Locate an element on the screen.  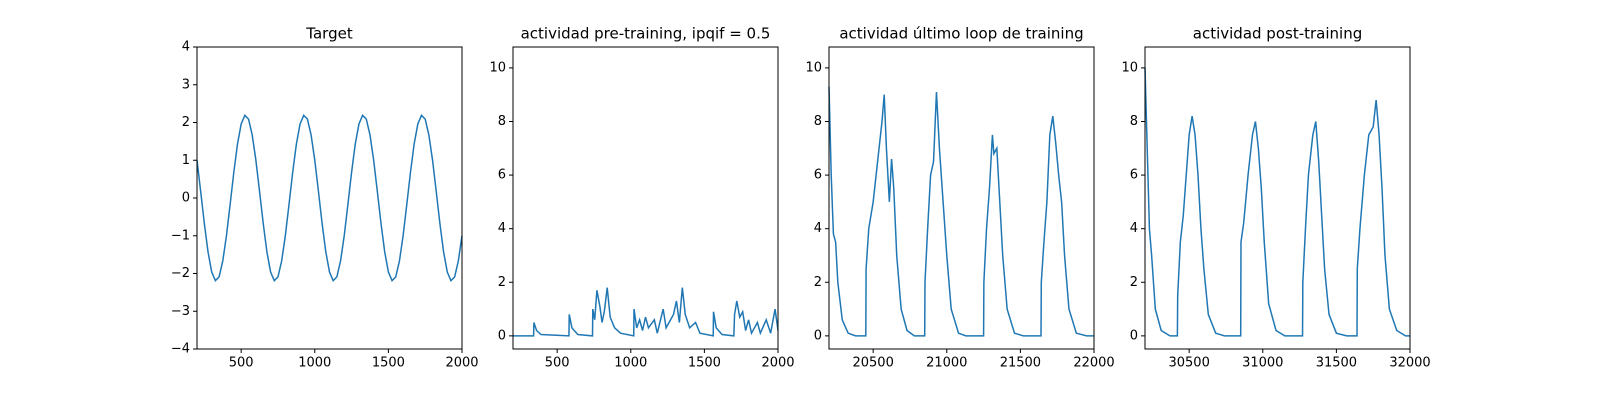
x-tick-label: 21000 is located at coordinates (946, 363).